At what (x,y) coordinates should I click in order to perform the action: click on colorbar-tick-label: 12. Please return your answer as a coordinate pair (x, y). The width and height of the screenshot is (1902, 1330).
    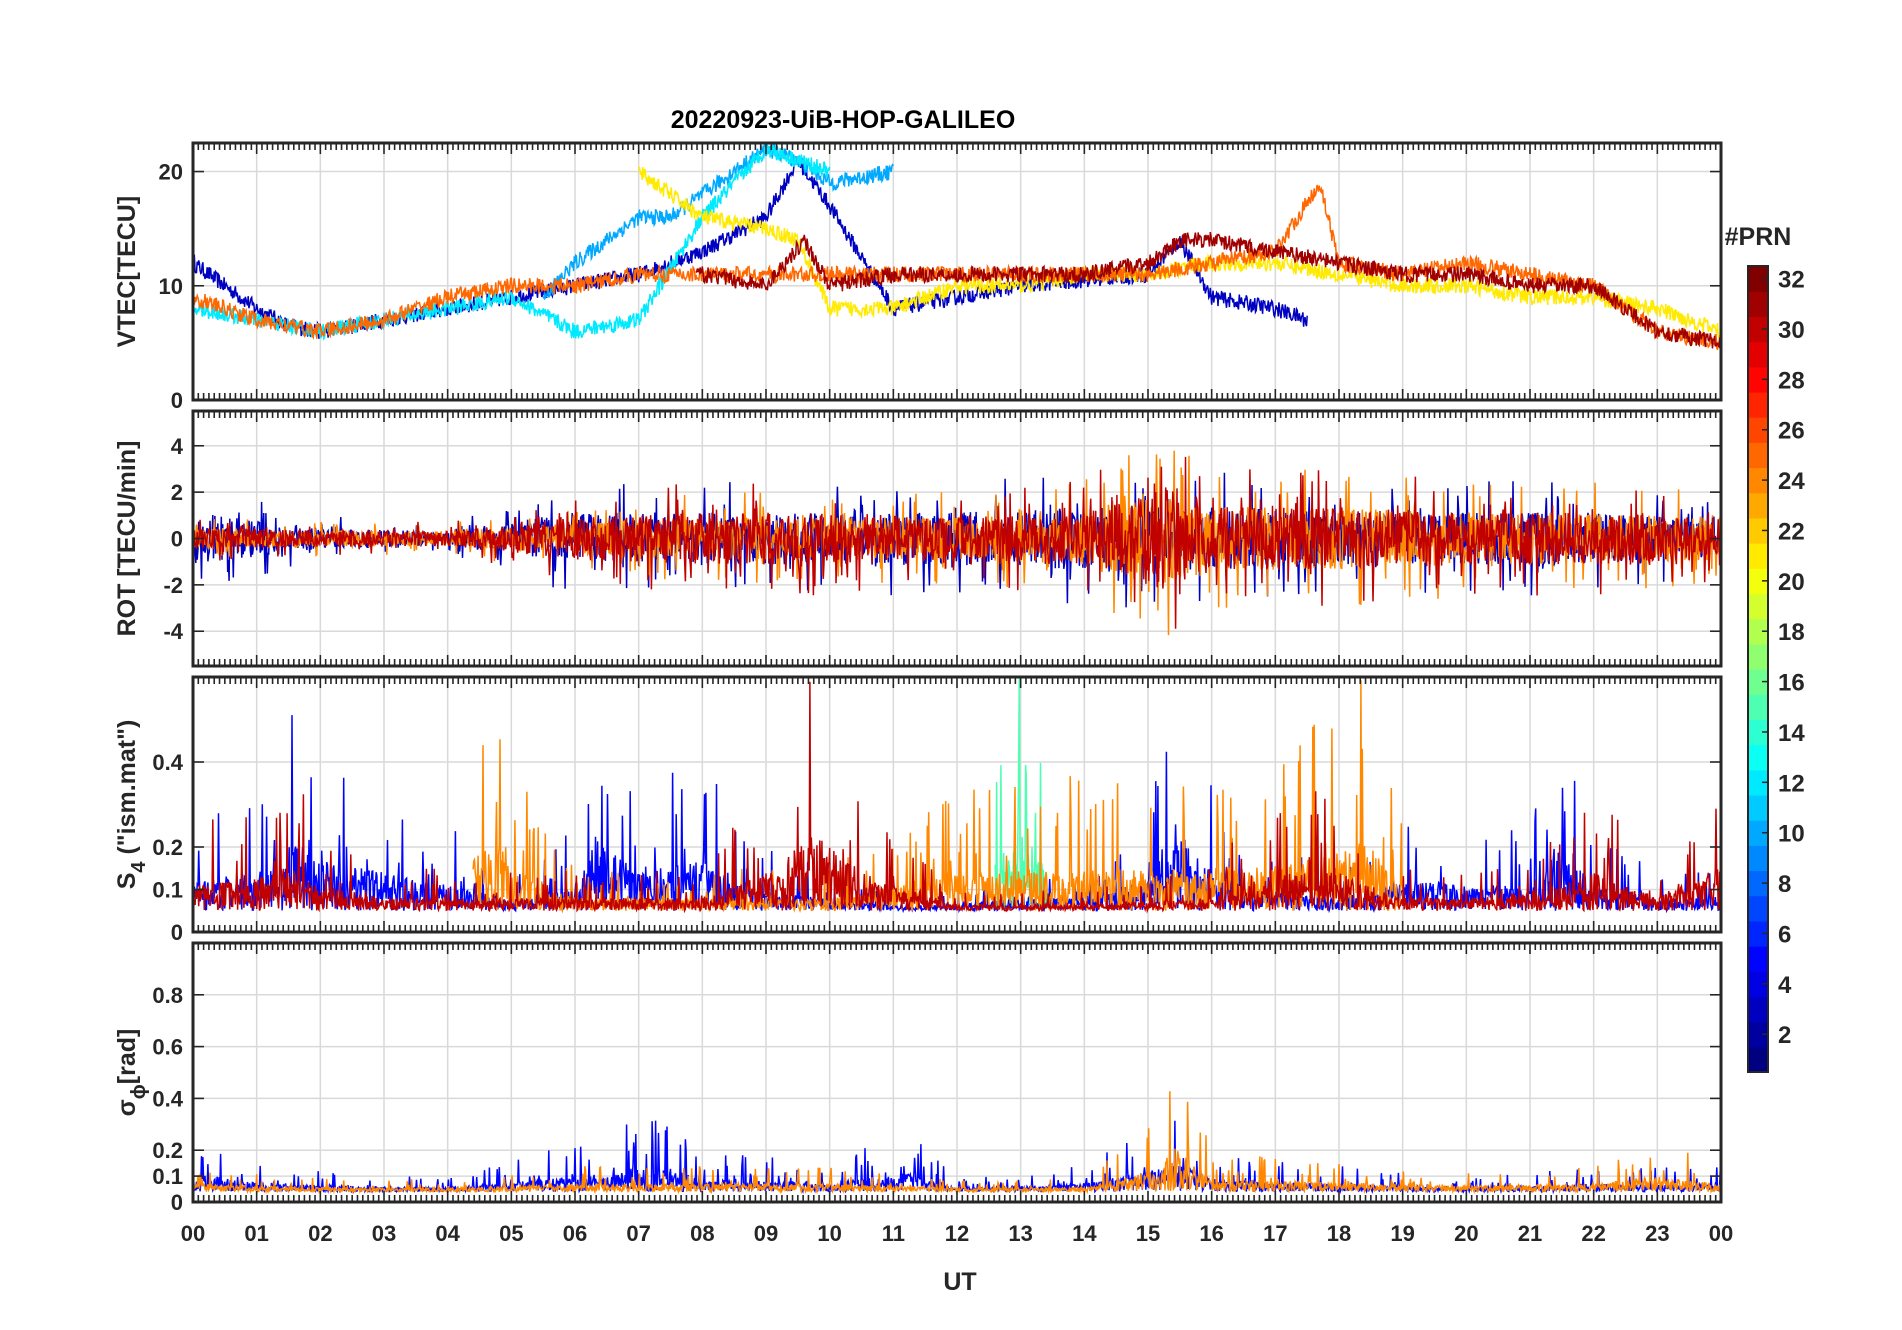
    Looking at the image, I should click on (1791, 783).